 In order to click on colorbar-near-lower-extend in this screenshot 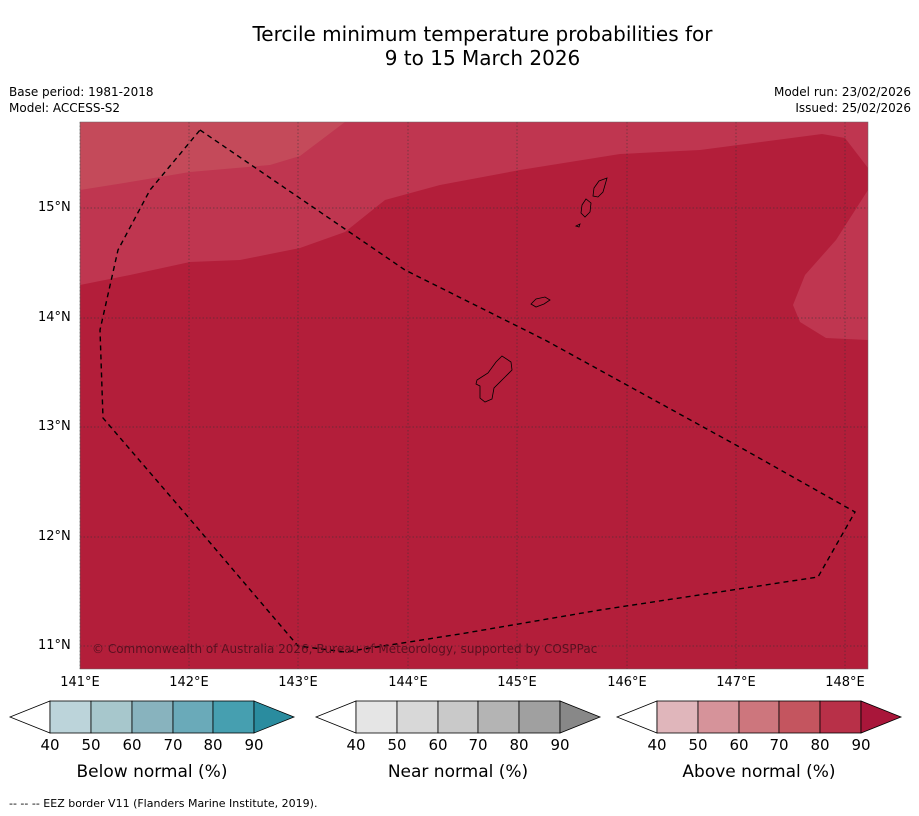, I will do `click(335, 717)`.